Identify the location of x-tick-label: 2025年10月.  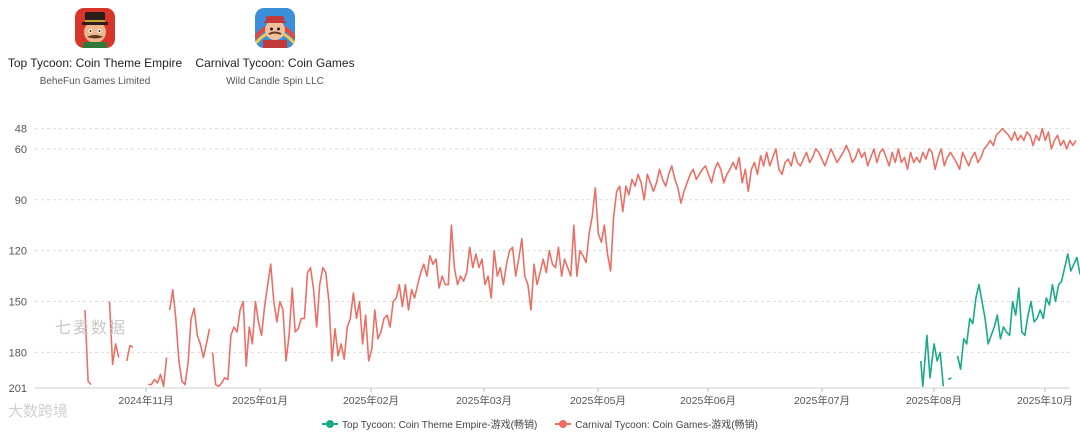
(1045, 400).